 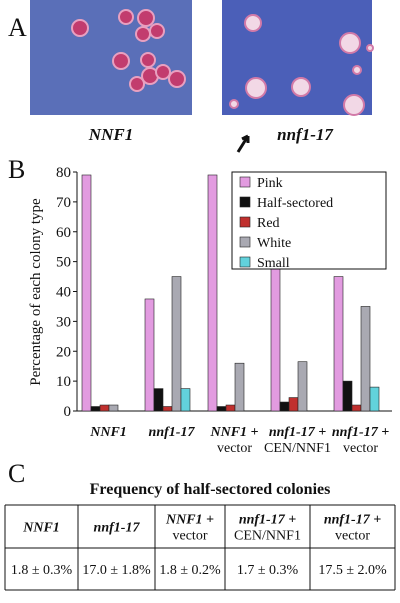 I want to click on legend-label: White, so click(x=274, y=243).